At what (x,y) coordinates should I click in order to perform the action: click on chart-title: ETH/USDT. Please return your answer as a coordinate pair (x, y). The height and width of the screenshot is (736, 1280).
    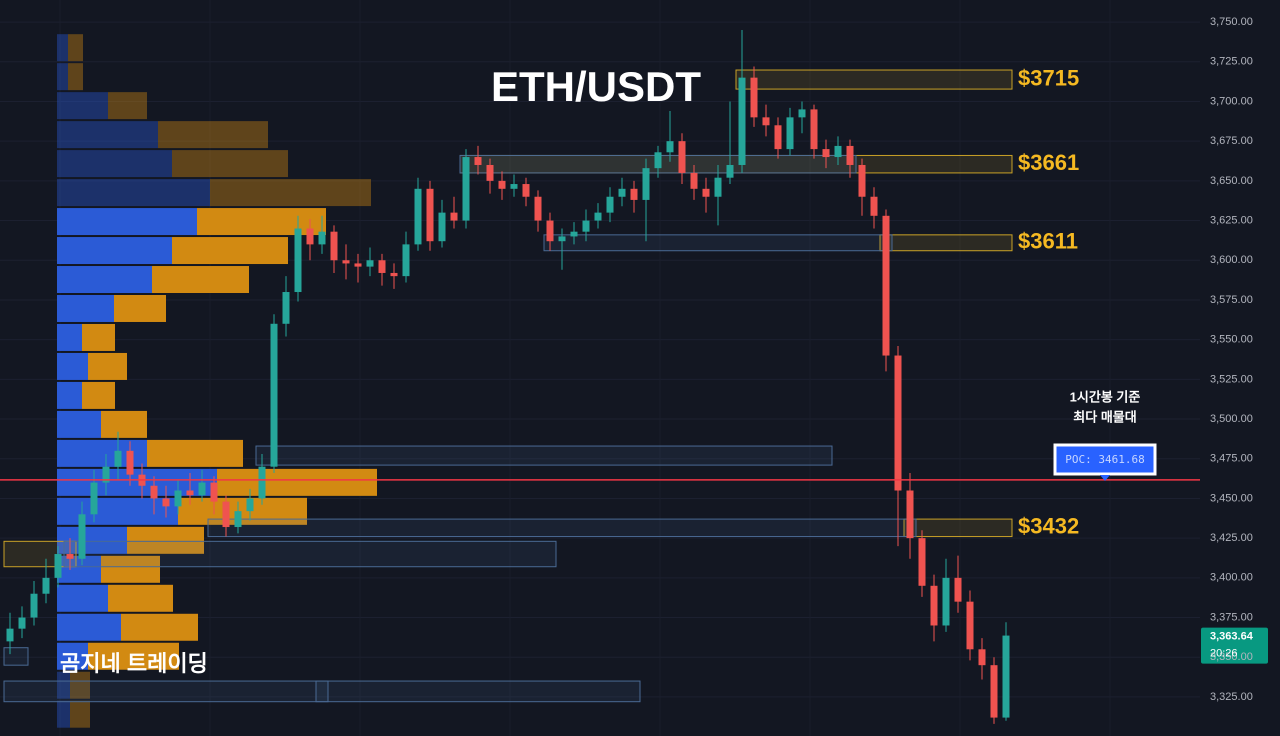
    Looking at the image, I should click on (596, 86).